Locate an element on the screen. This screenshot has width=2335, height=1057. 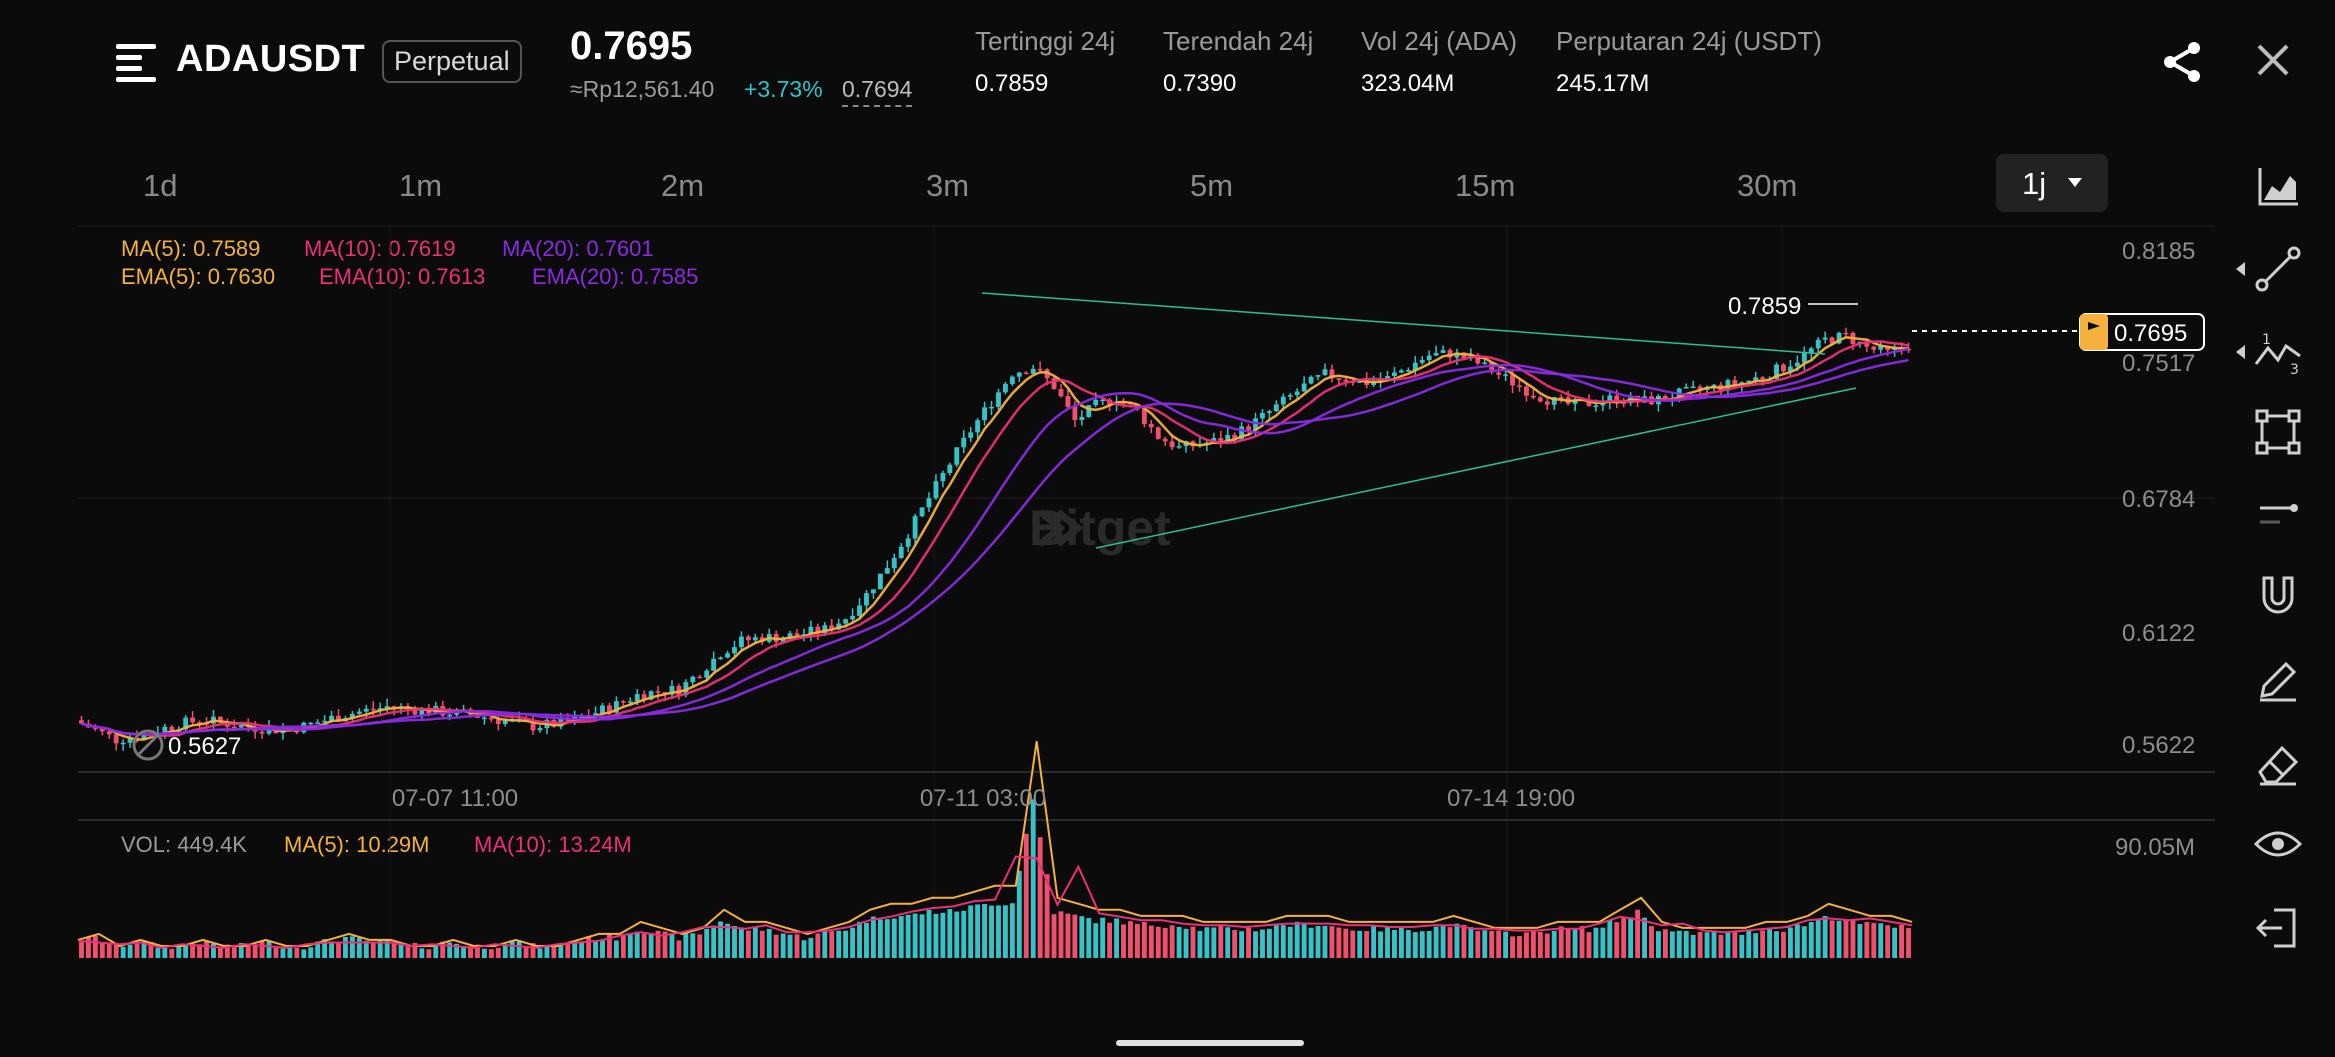
exit-icon is located at coordinates (2278, 928).